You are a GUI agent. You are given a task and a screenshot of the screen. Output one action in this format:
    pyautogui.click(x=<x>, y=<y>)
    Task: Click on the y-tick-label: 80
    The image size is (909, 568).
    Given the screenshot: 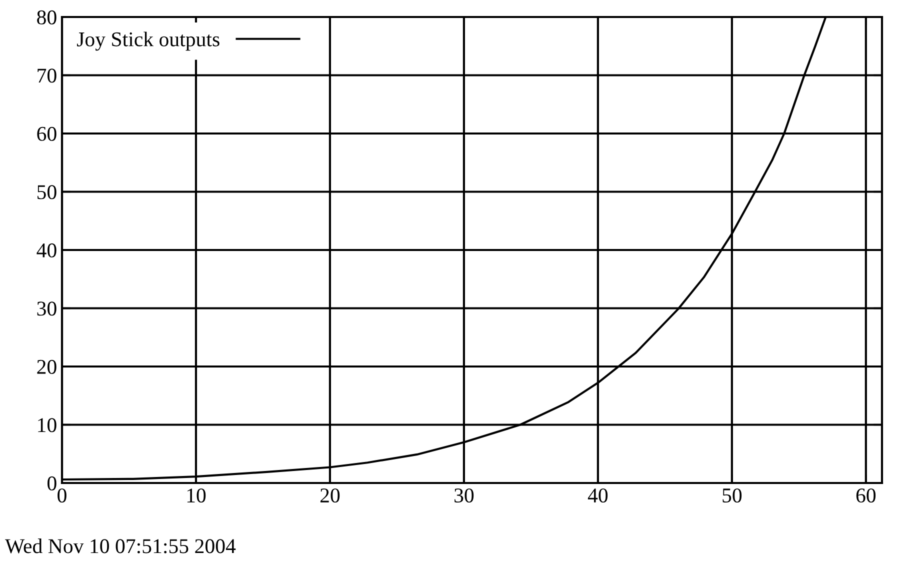 What is the action you would take?
    pyautogui.click(x=46, y=17)
    